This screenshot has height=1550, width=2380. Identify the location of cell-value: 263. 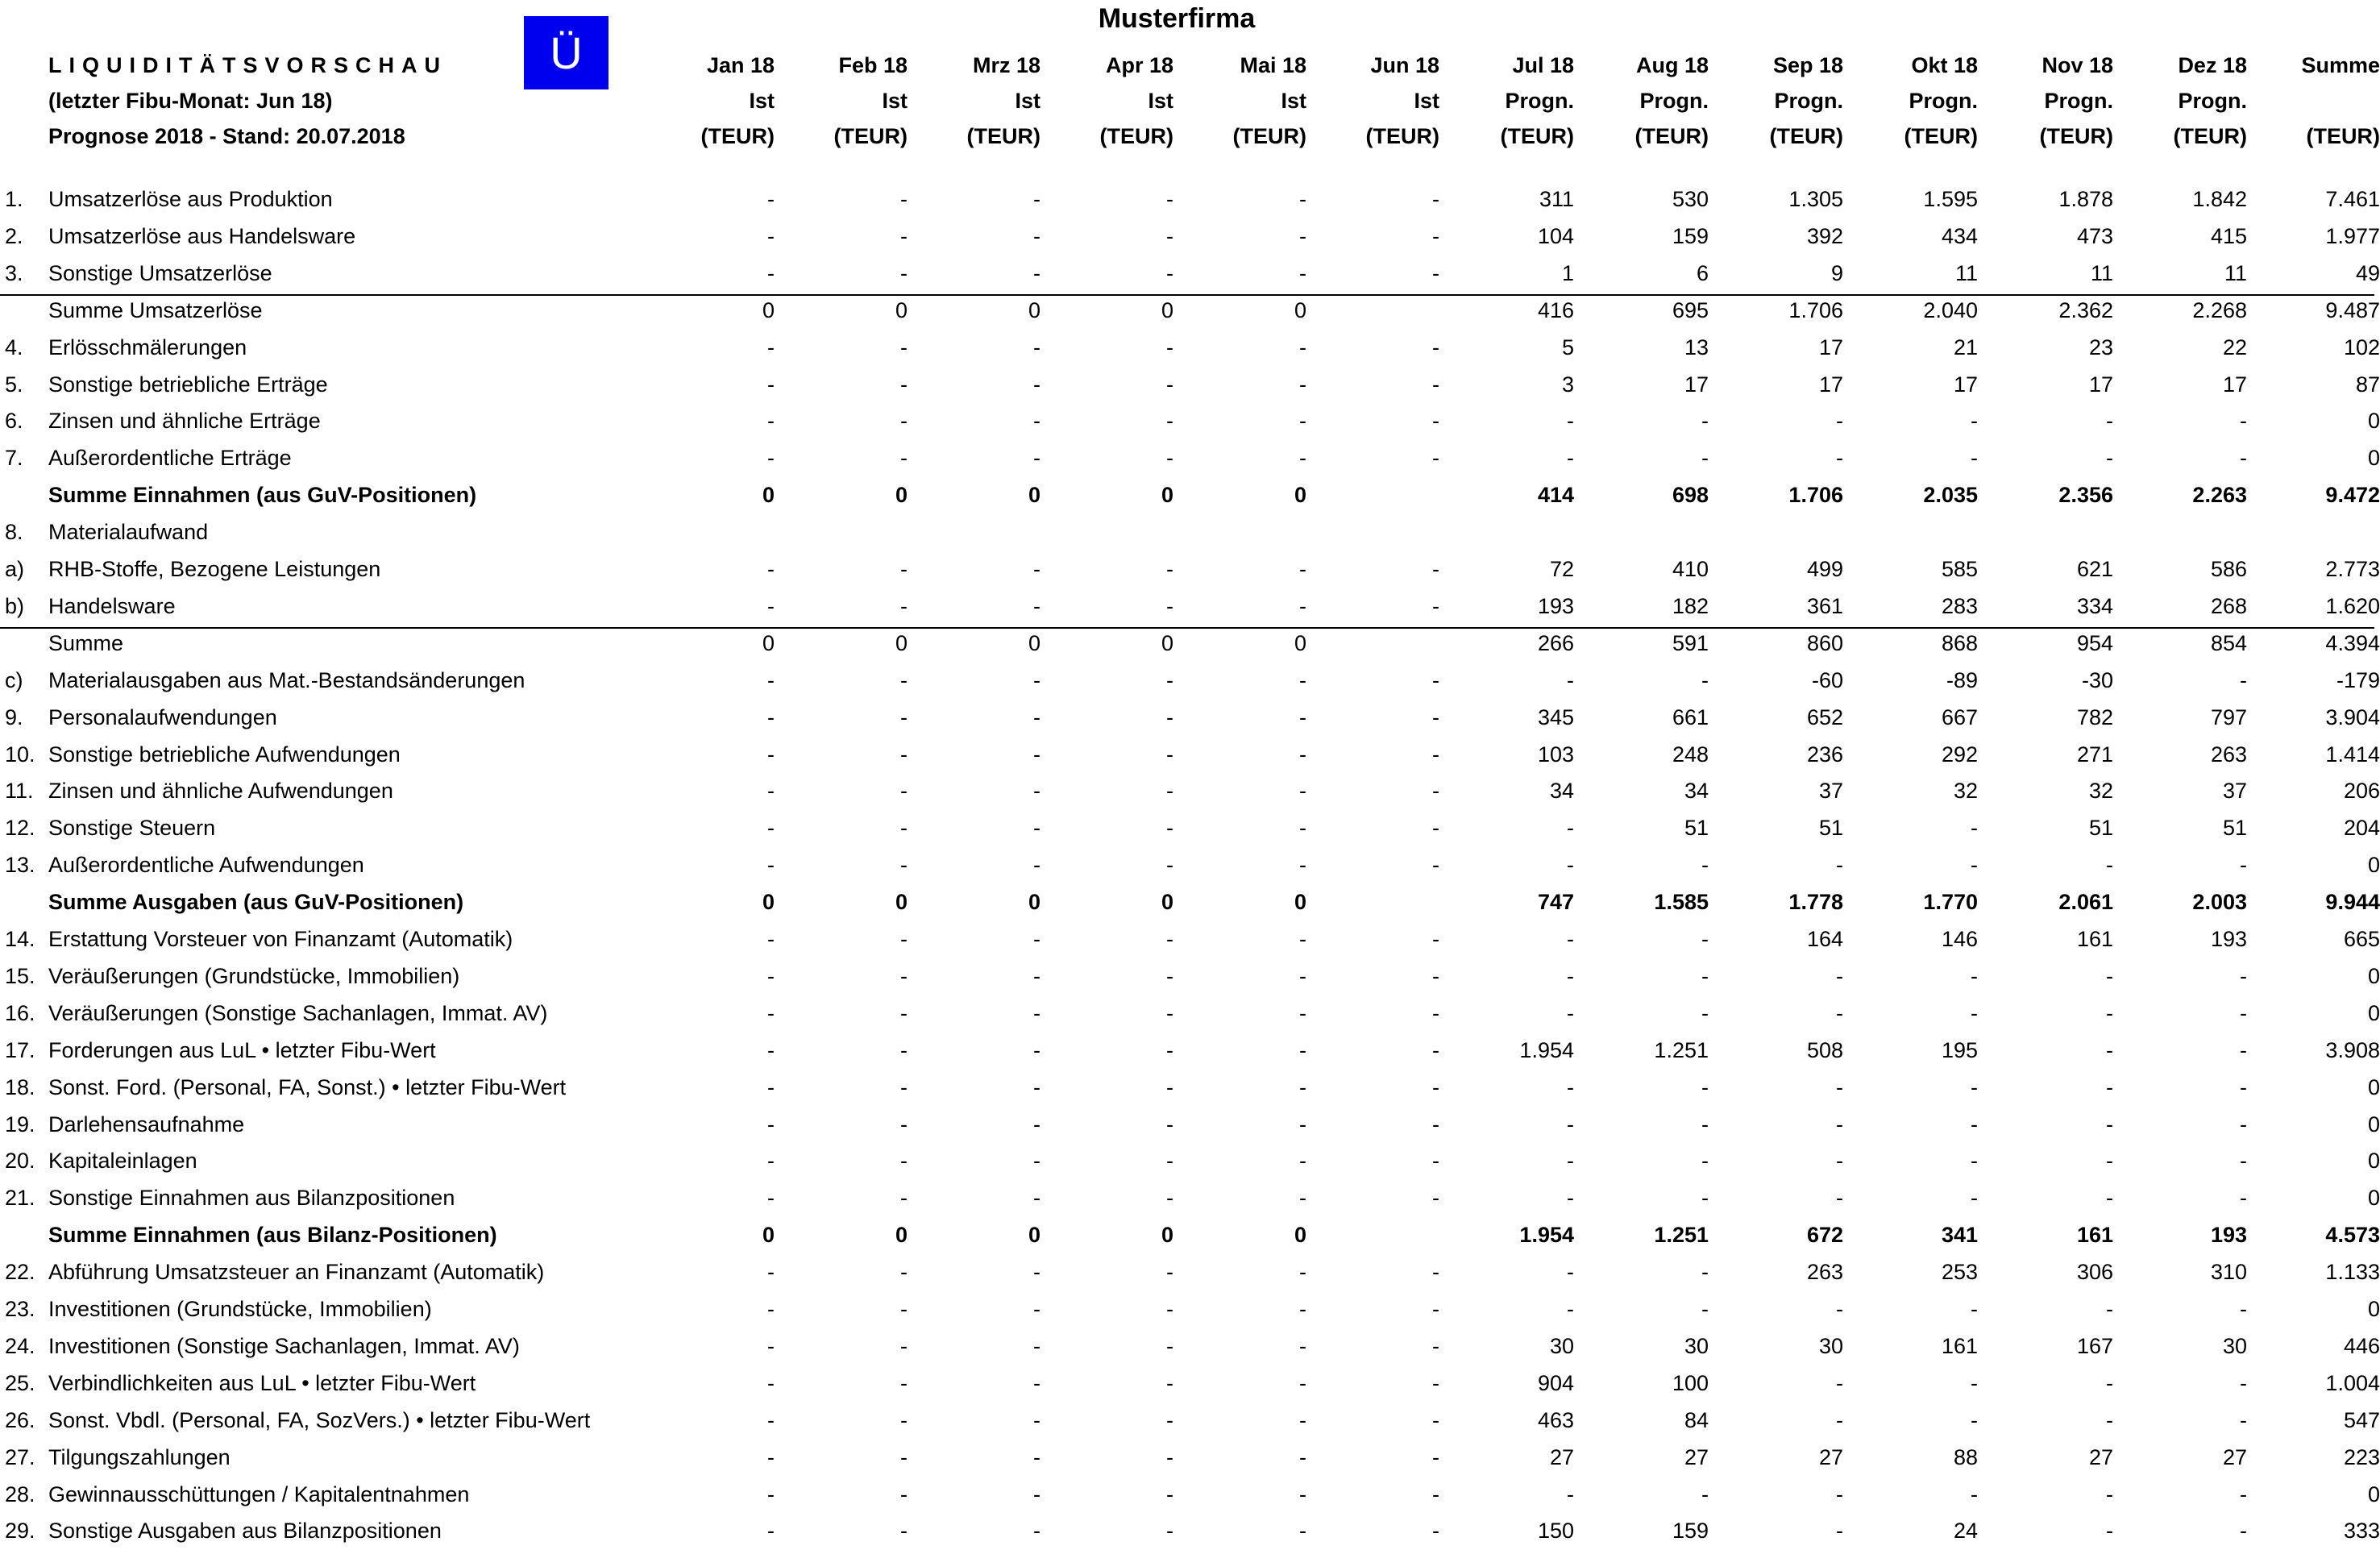
(1824, 1272).